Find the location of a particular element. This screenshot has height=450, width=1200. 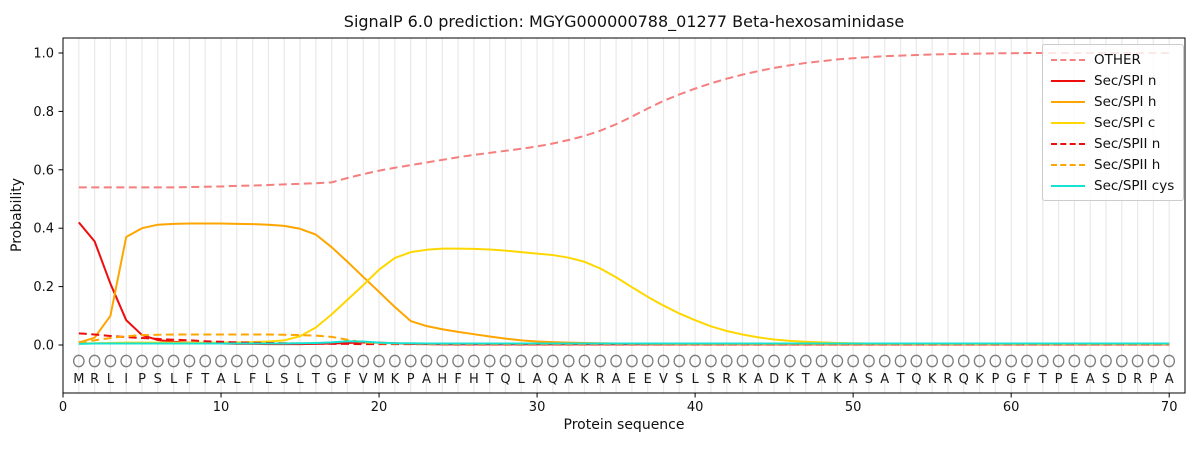

legend-label: Sec/SPII cys is located at coordinates (1134, 185).